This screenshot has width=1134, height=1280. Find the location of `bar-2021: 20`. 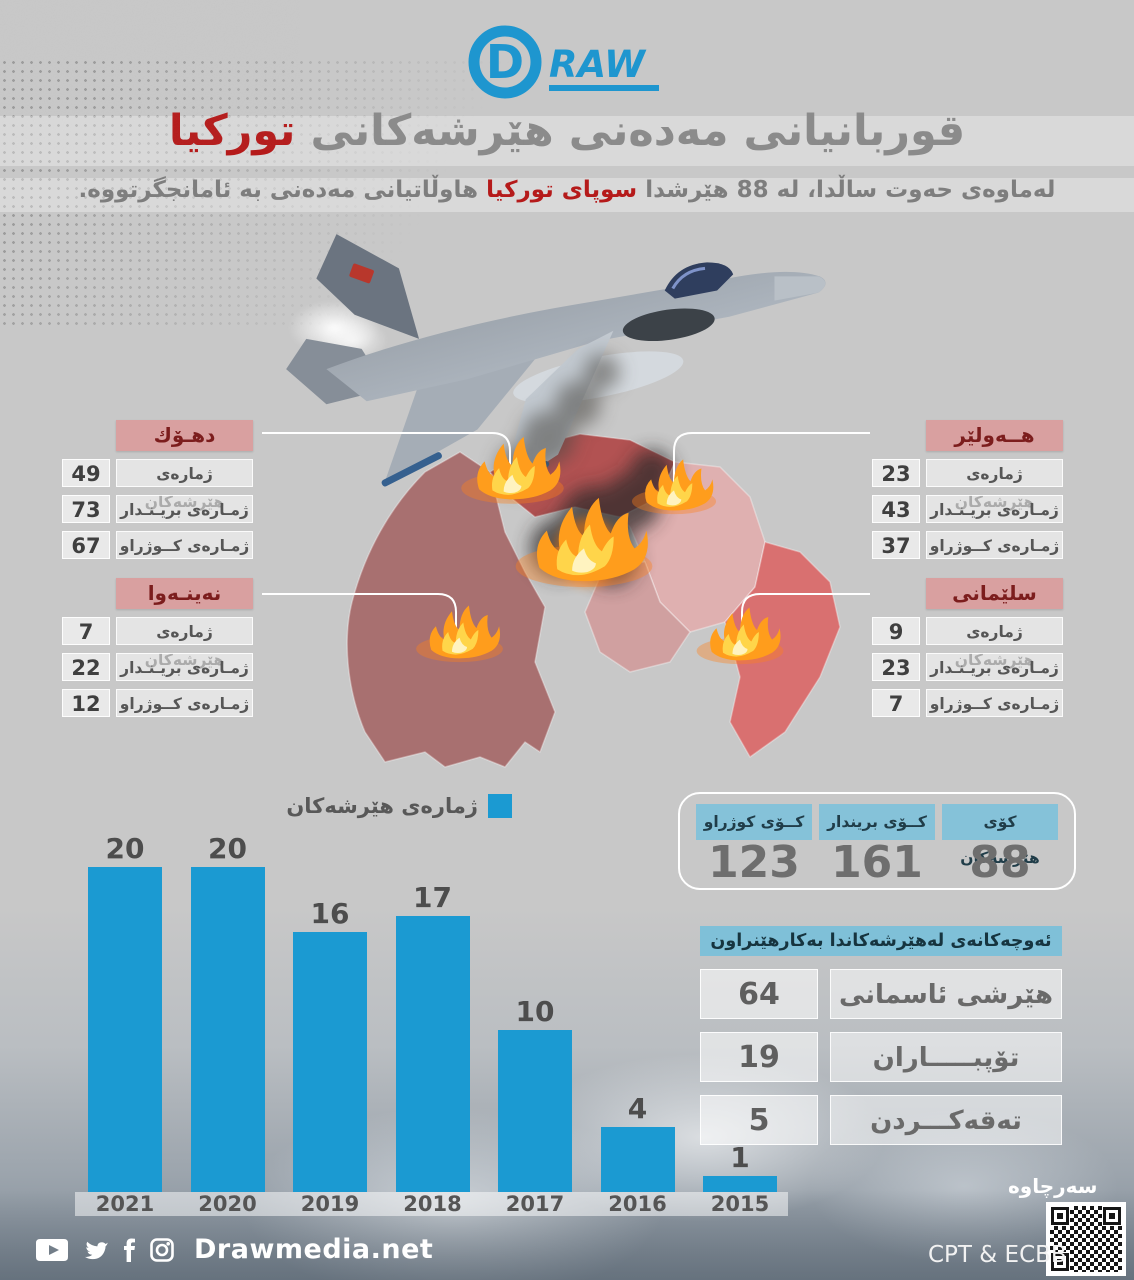

bar-2021: 20 is located at coordinates (125, 1012).